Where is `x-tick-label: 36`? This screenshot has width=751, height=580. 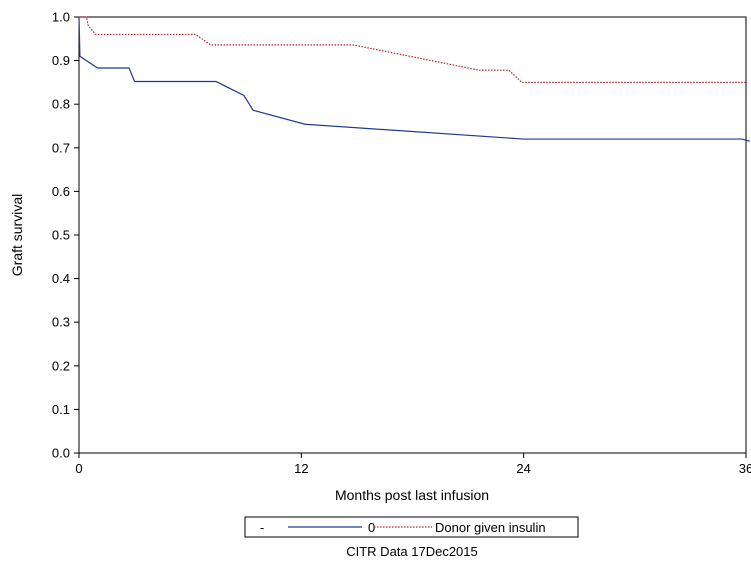
x-tick-label: 36 is located at coordinates (745, 468).